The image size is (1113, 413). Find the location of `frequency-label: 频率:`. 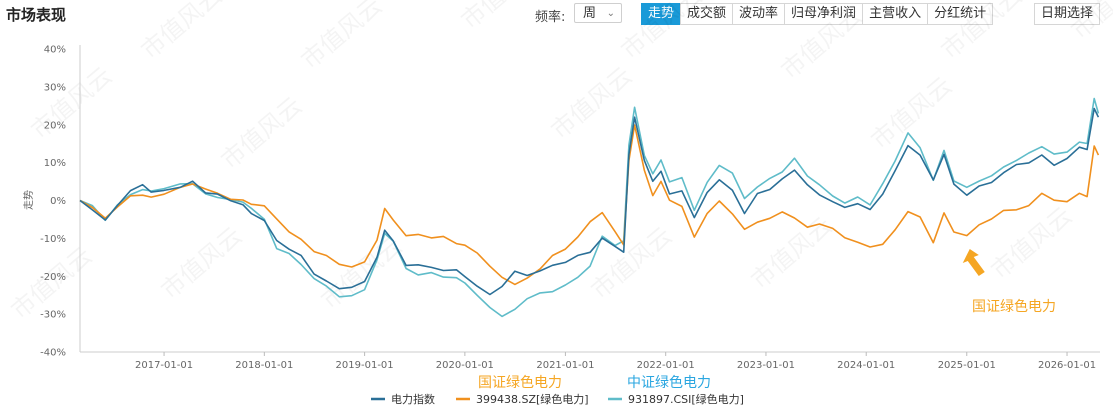

frequency-label: 频率: is located at coordinates (550, 17).